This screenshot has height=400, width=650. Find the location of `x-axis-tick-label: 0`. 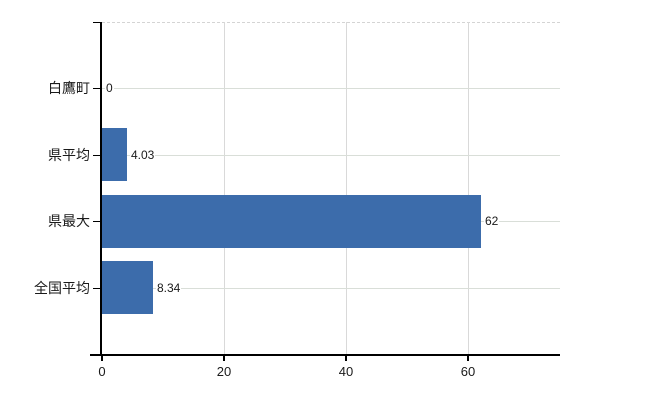

x-axis-tick-label: 0 is located at coordinates (102, 371).